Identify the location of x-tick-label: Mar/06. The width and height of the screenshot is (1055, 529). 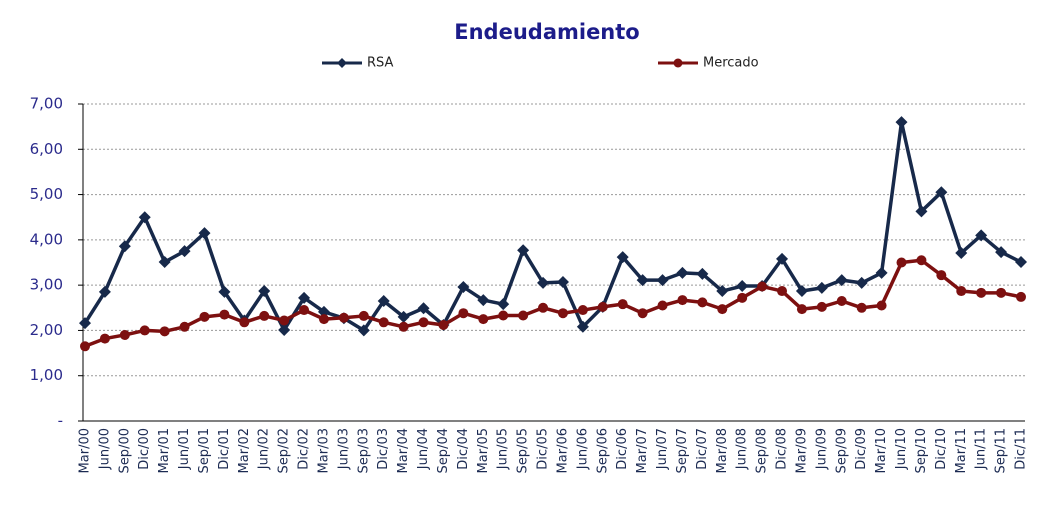
(562, 450).